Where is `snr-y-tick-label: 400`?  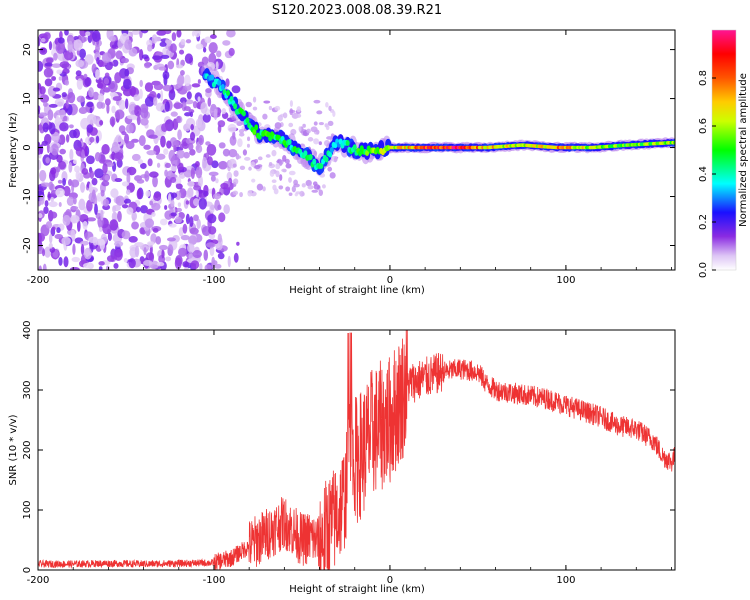 snr-y-tick-label: 400 is located at coordinates (27, 329).